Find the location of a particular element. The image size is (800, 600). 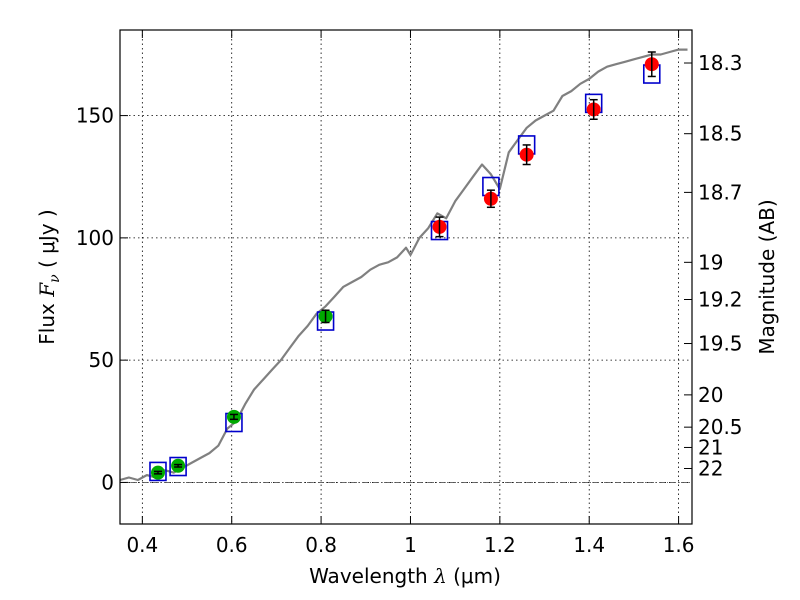

y-tick-label: 100 is located at coordinates (95, 238).